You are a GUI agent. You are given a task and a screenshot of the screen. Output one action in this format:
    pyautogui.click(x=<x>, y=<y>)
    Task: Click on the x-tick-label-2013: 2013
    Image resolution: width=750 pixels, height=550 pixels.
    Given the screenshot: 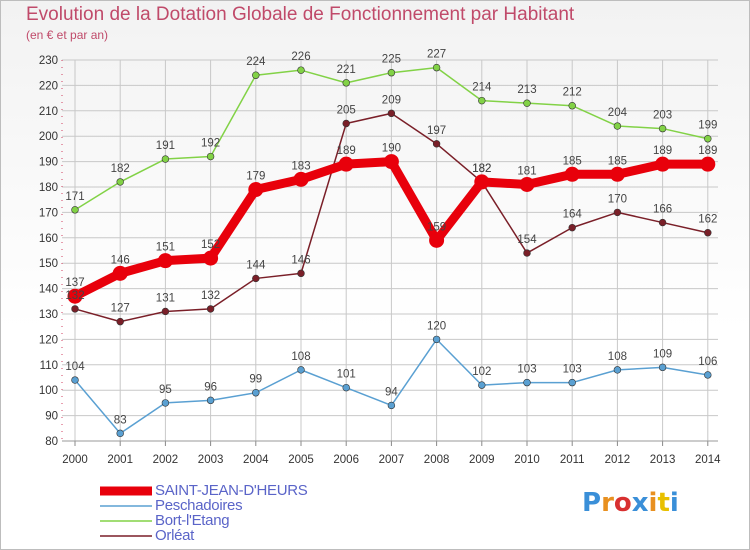 What is the action you would take?
    pyautogui.click(x=663, y=460)
    